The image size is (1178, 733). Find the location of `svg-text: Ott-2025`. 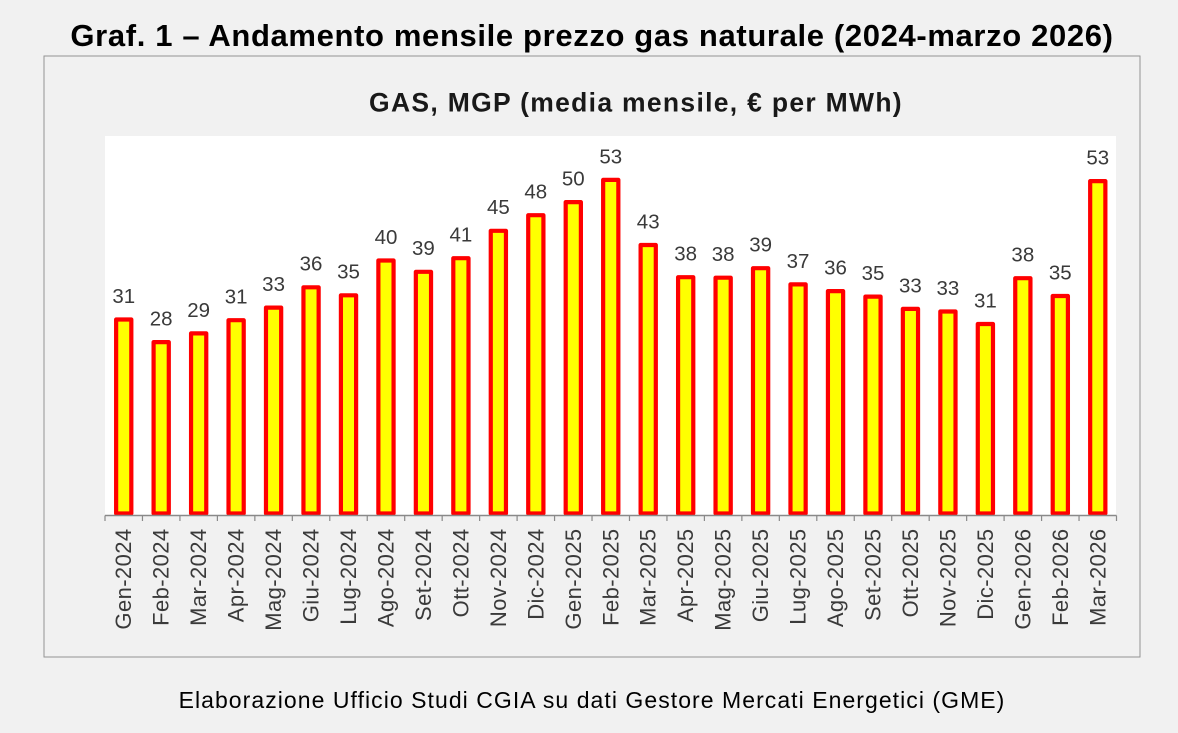

svg-text: Ott-2025 is located at coordinates (910, 573).